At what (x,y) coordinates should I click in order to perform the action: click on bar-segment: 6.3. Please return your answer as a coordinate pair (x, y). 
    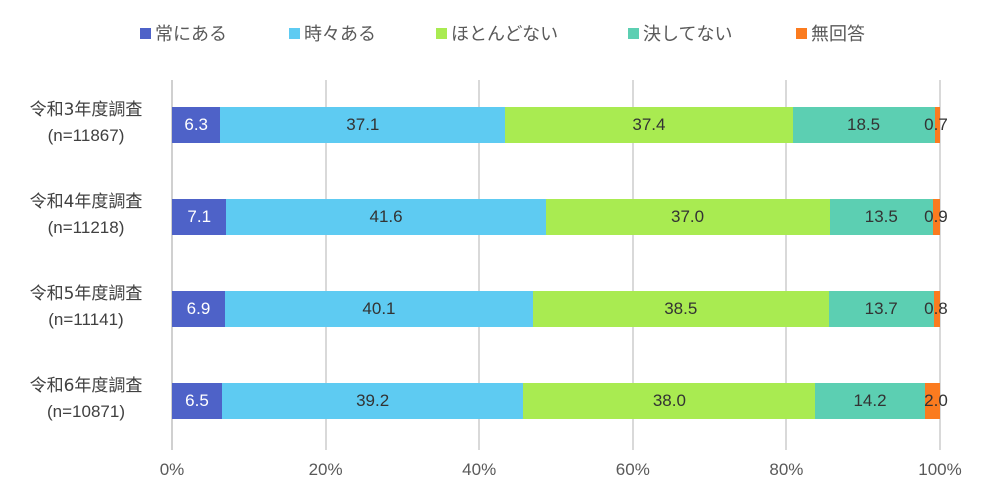
    Looking at the image, I should click on (196, 125).